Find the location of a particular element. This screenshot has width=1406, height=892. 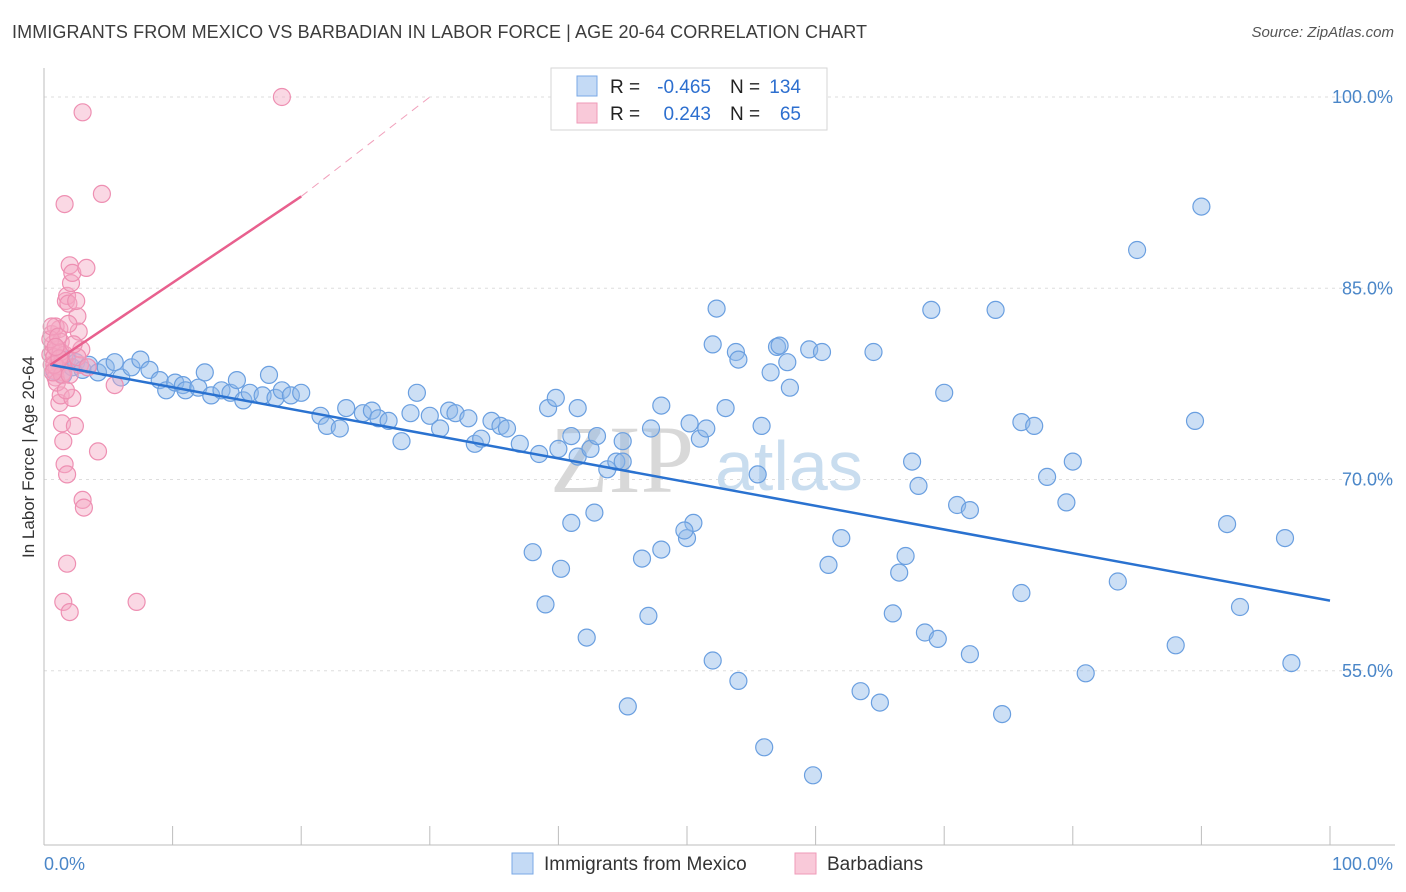

x-tick-label-max: 100.0% is located at coordinates (1362, 864).